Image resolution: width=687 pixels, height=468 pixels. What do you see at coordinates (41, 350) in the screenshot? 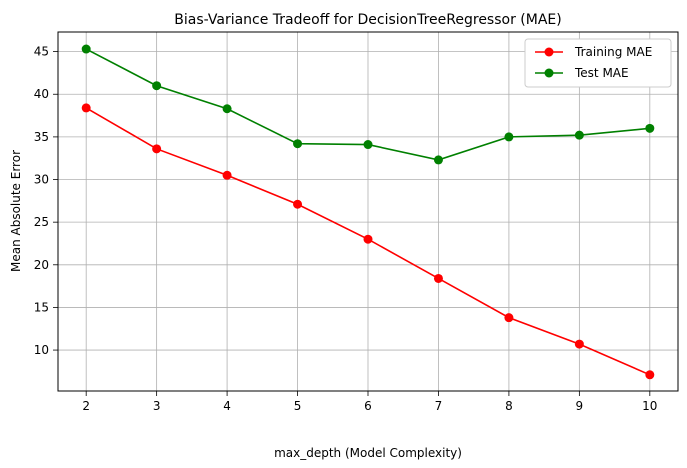
I see `y-tick-label: 10` at bounding box center [41, 350].